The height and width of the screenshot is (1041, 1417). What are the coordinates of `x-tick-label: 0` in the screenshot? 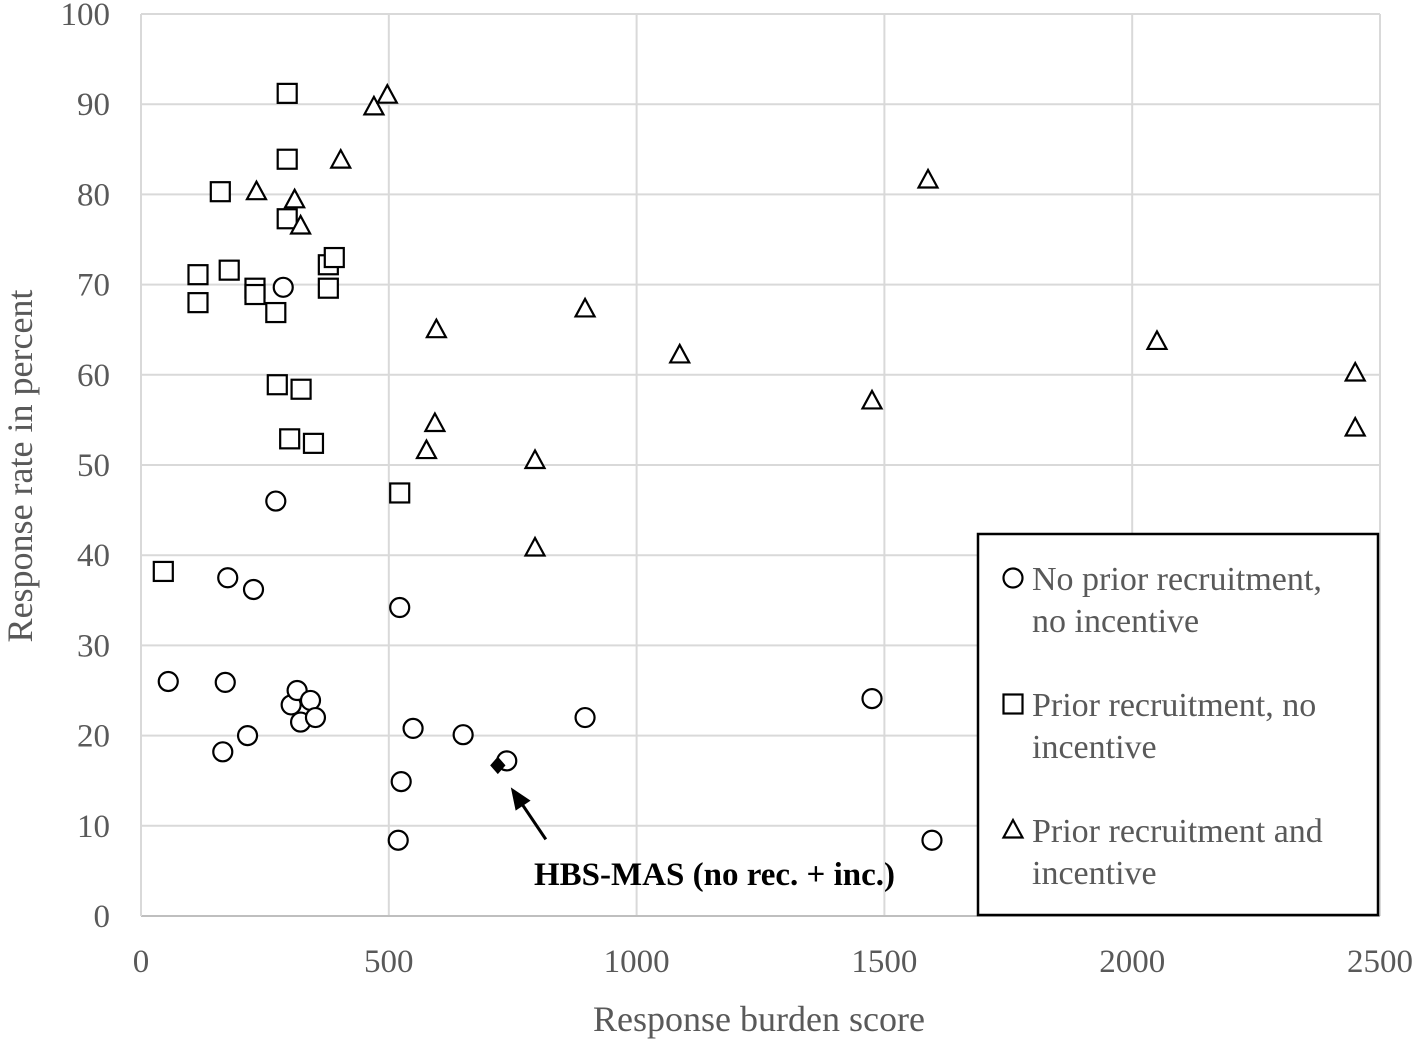 It's located at (141, 962).